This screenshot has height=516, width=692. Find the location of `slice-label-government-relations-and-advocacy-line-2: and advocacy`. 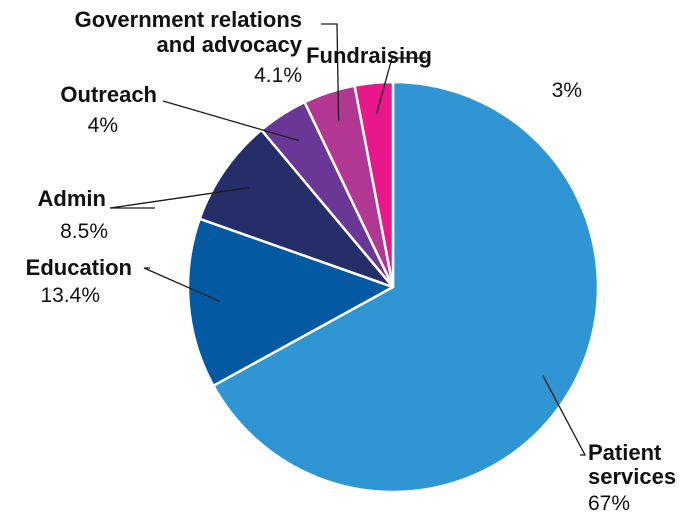

slice-label-government-relations-and-advocacy-line-2: and advocacy is located at coordinates (229, 44).